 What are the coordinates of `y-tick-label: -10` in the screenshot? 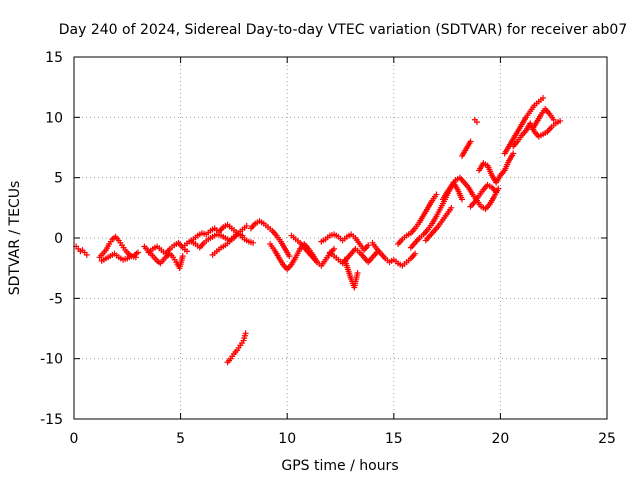 It's located at (51, 360).